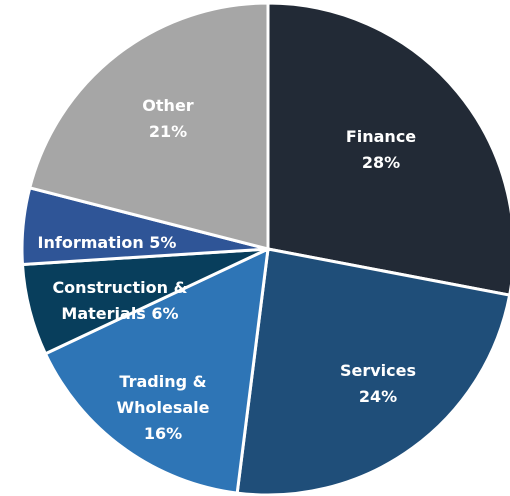 The width and height of the screenshot is (510, 496). Describe the element at coordinates (378, 384) in the screenshot. I see `slice-label: Services 24%` at that location.